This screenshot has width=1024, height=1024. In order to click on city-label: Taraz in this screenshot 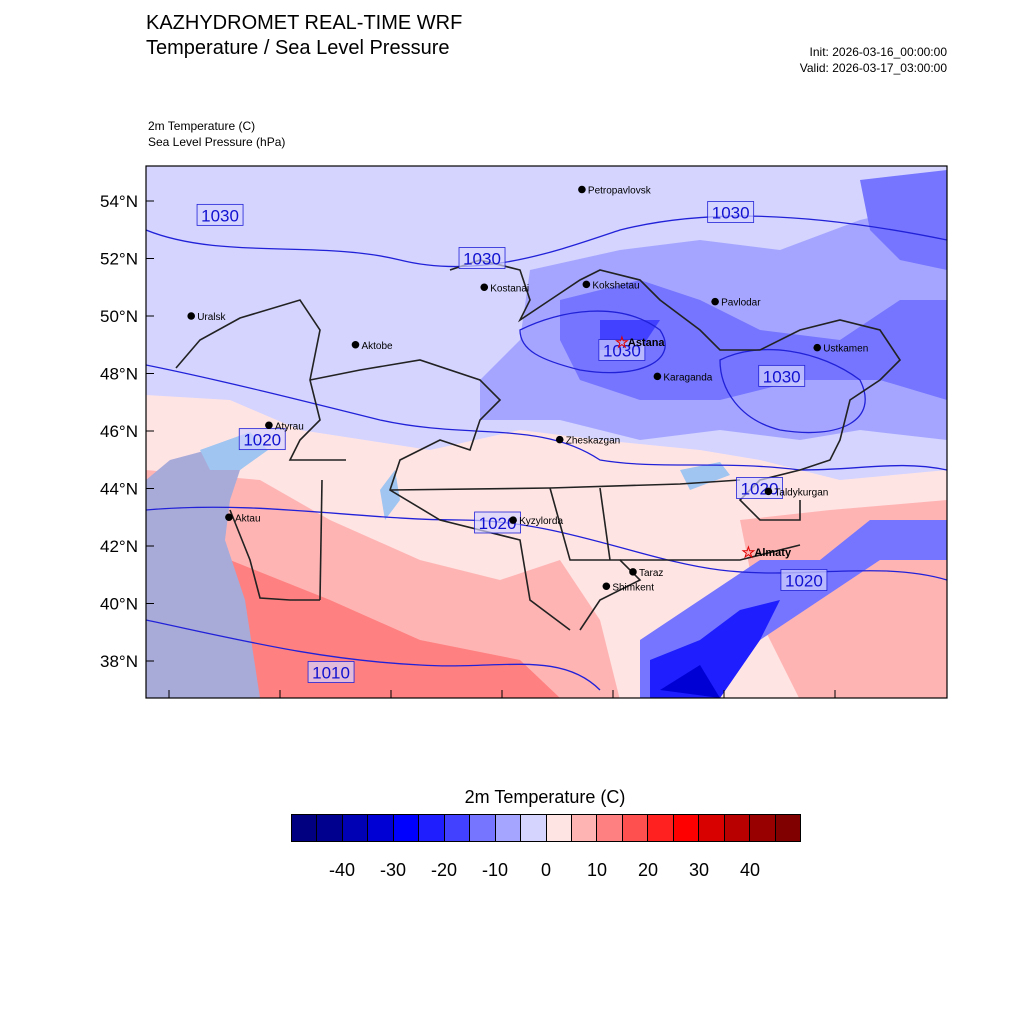, I will do `click(651, 573)`.